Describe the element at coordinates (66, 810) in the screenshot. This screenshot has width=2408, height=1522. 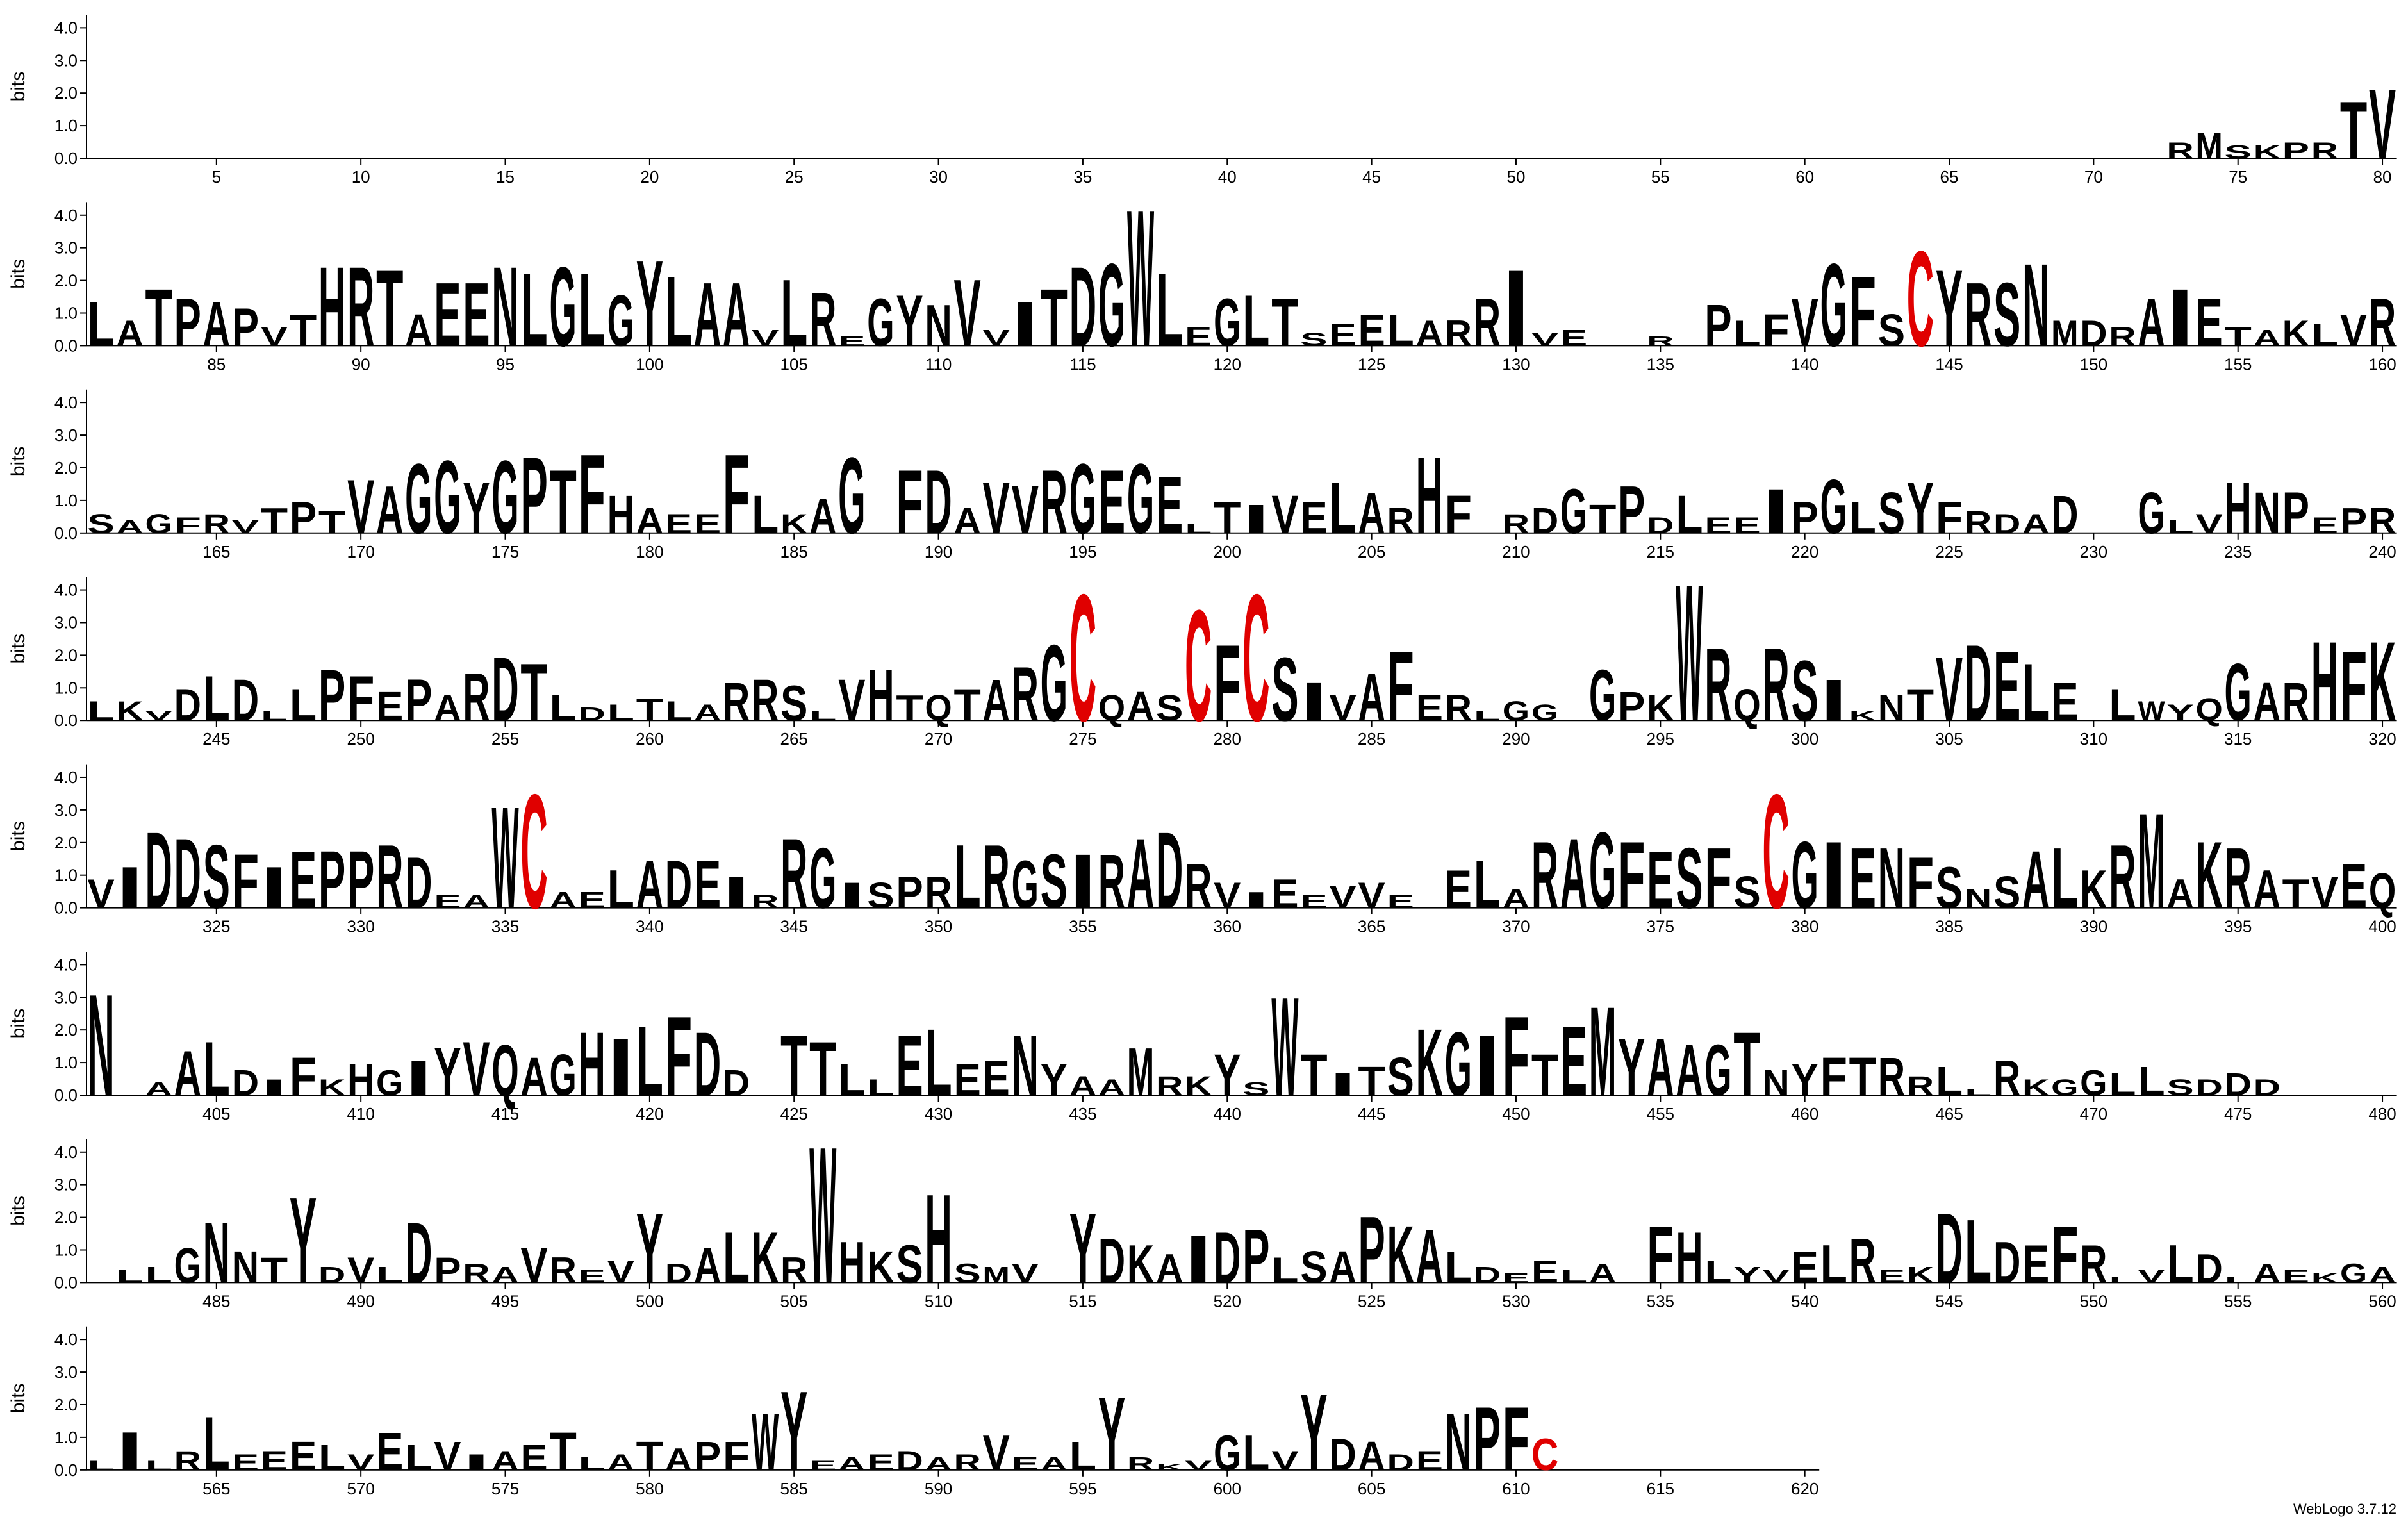
I see `y-tick-label: 3.0` at that location.